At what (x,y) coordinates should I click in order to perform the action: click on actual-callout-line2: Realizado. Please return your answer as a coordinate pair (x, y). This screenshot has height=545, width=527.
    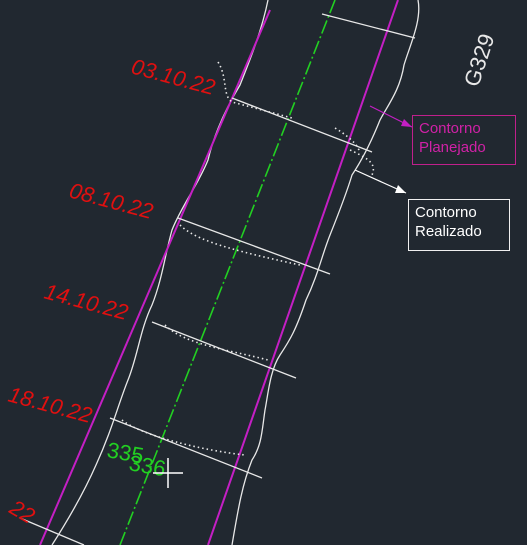
    Looking at the image, I should click on (448, 231).